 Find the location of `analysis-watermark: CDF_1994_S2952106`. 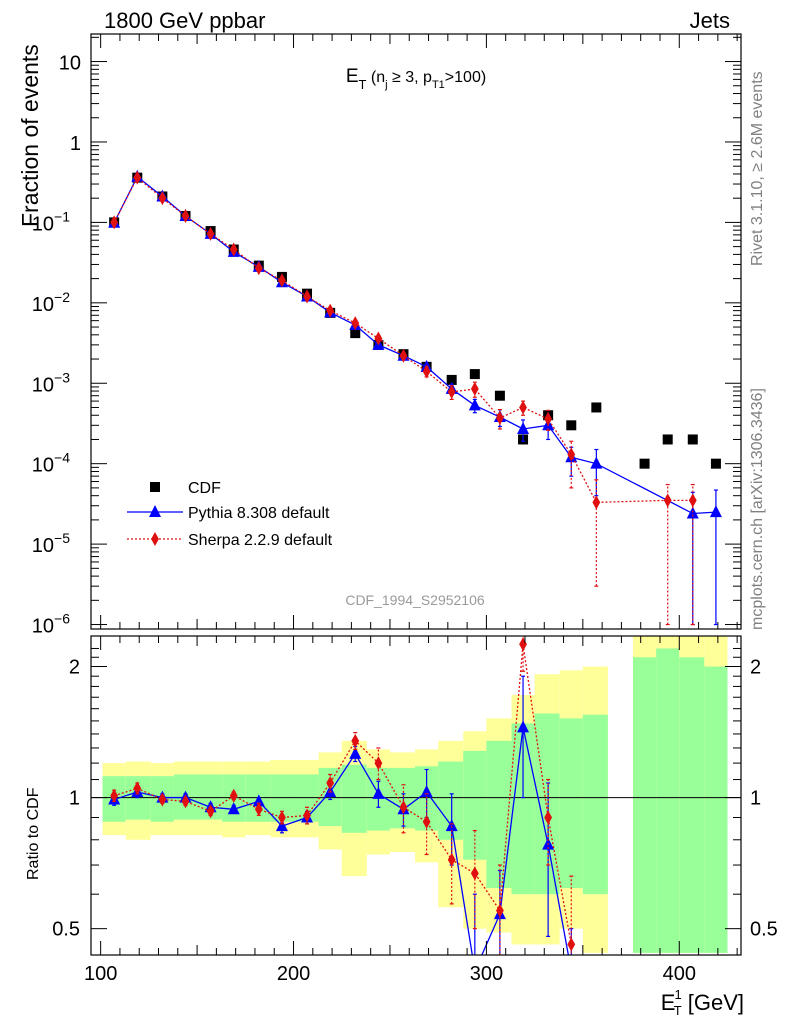

analysis-watermark: CDF_1994_S2952106 is located at coordinates (415, 600).